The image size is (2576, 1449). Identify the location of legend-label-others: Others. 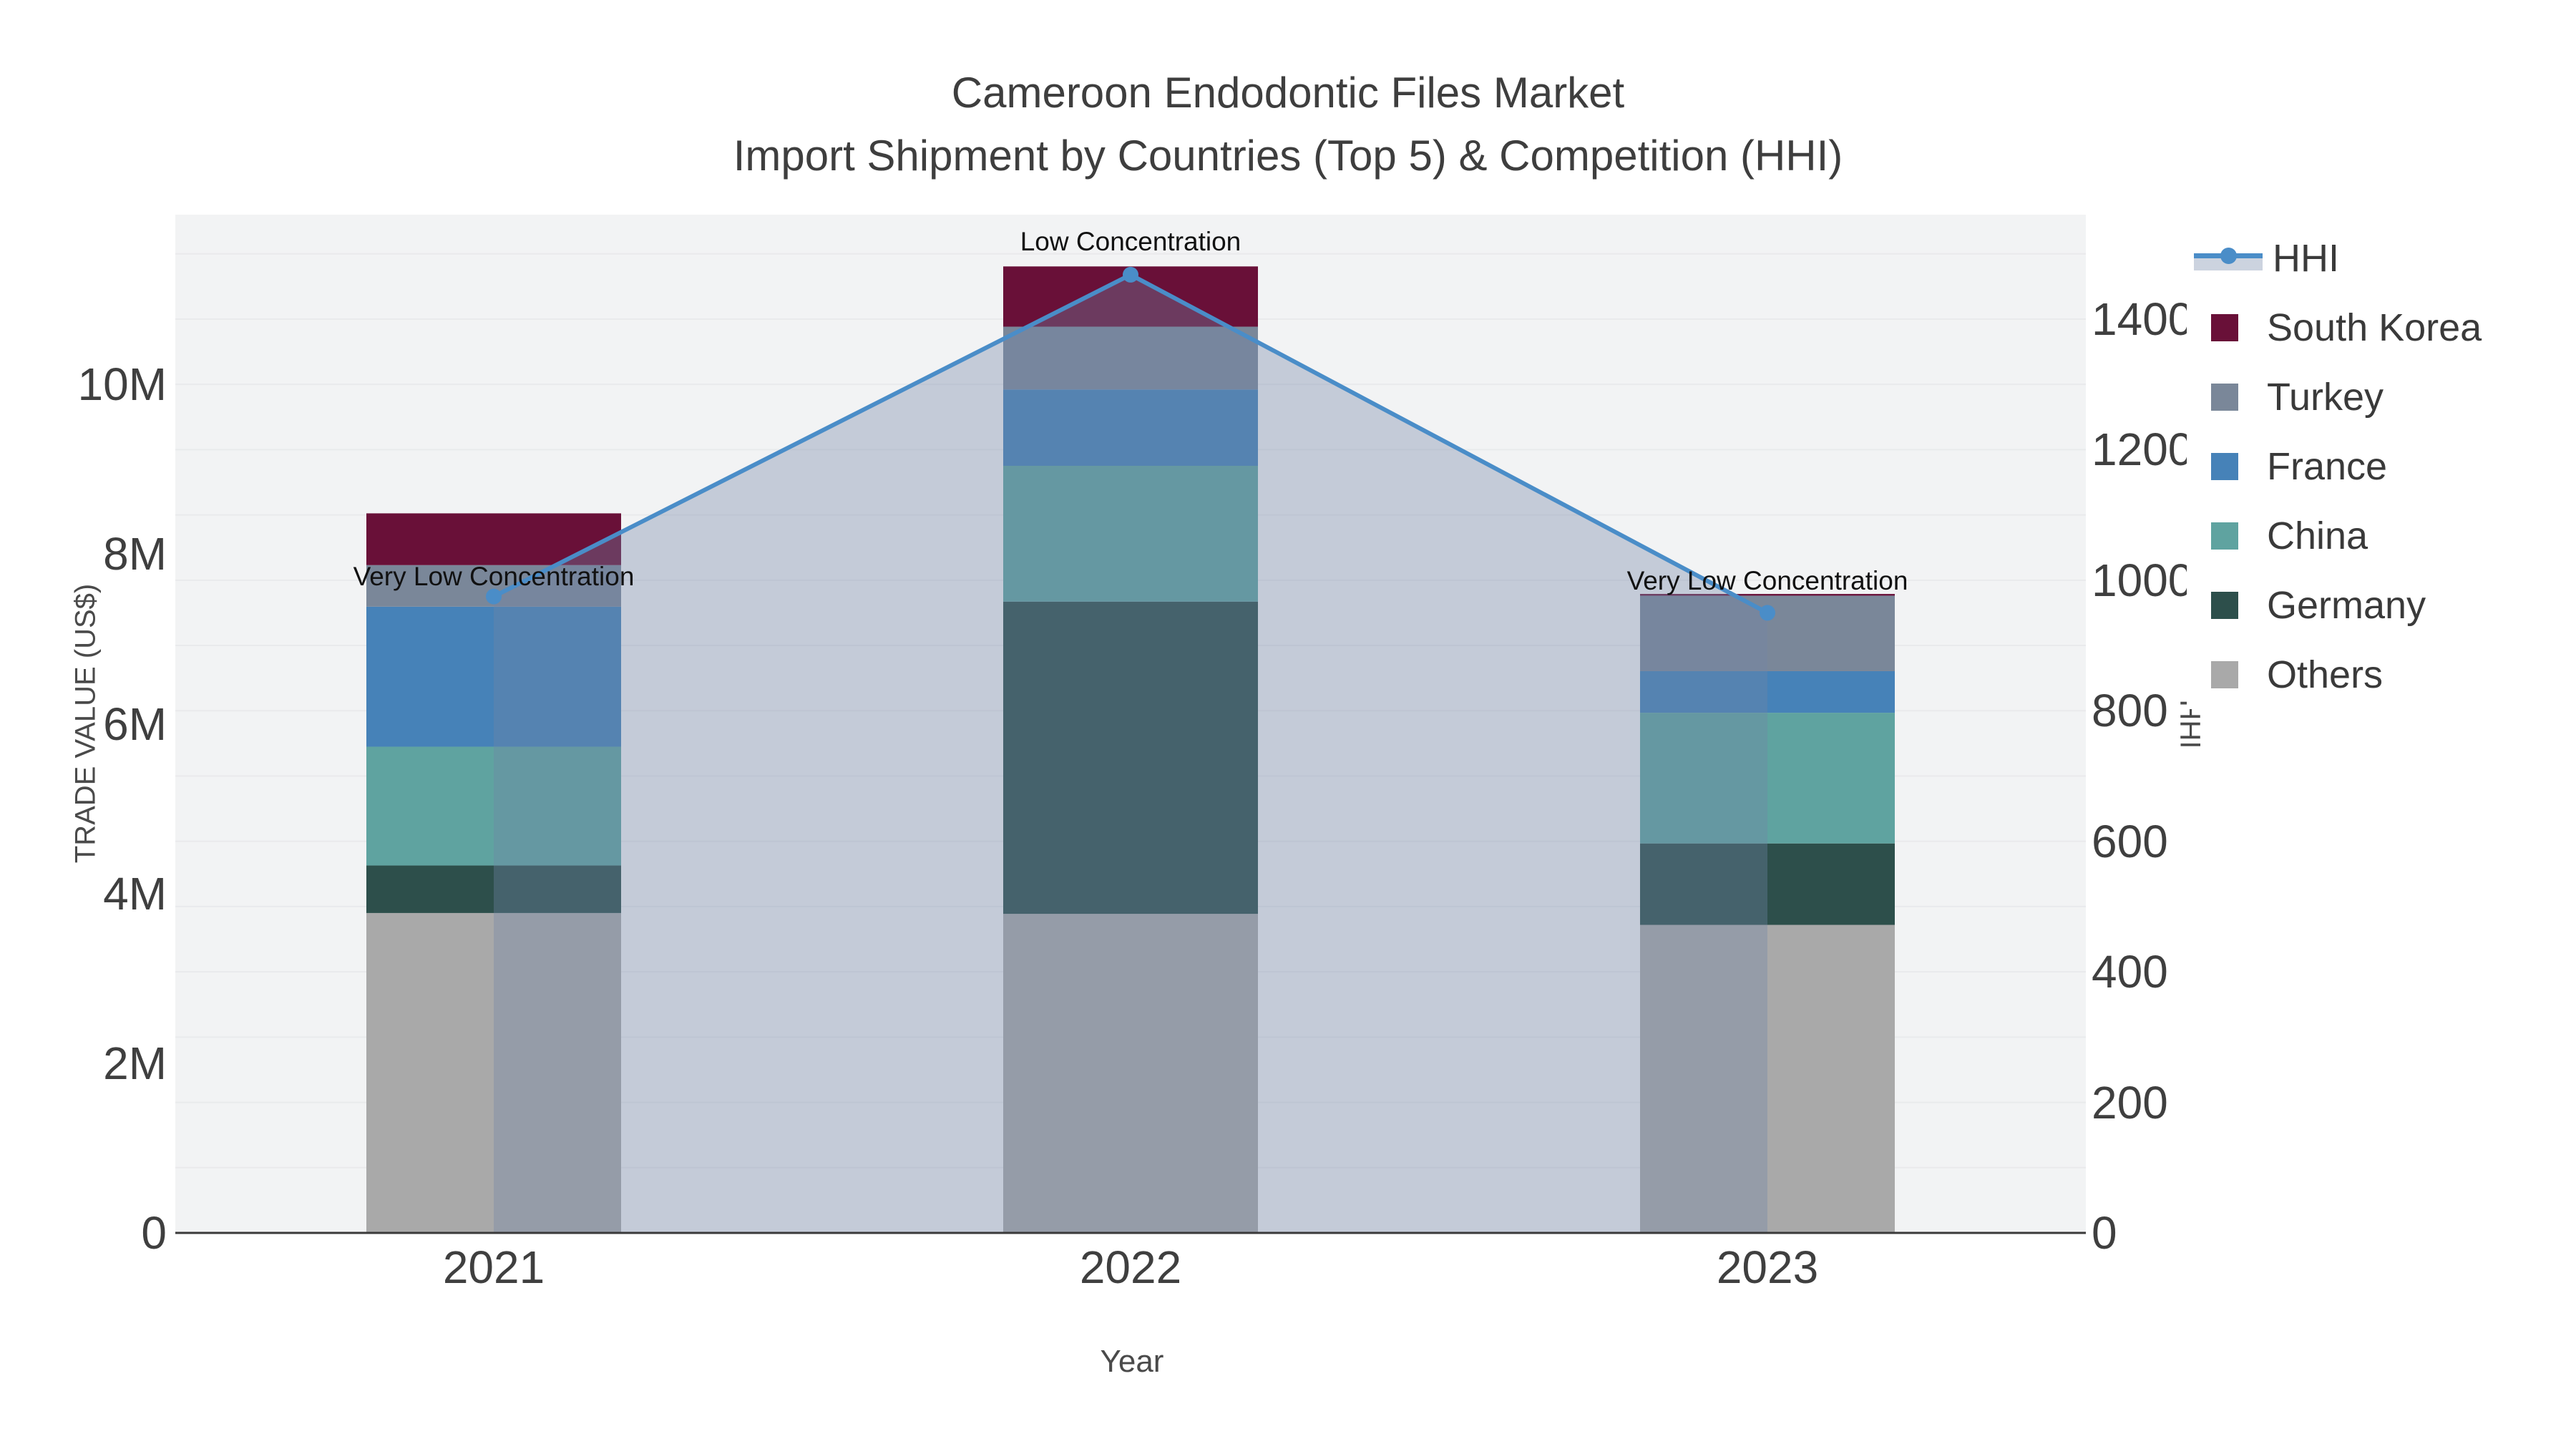
(2325, 674).